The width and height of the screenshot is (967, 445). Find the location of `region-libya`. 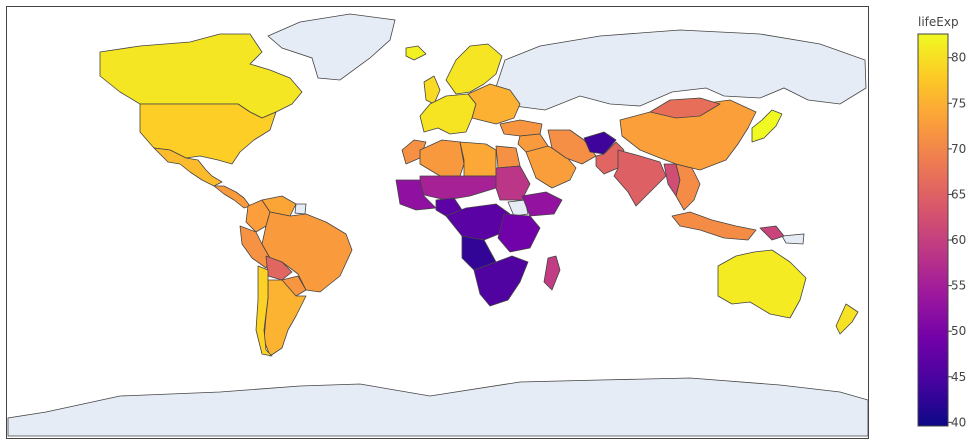

region-libya is located at coordinates (478, 159).